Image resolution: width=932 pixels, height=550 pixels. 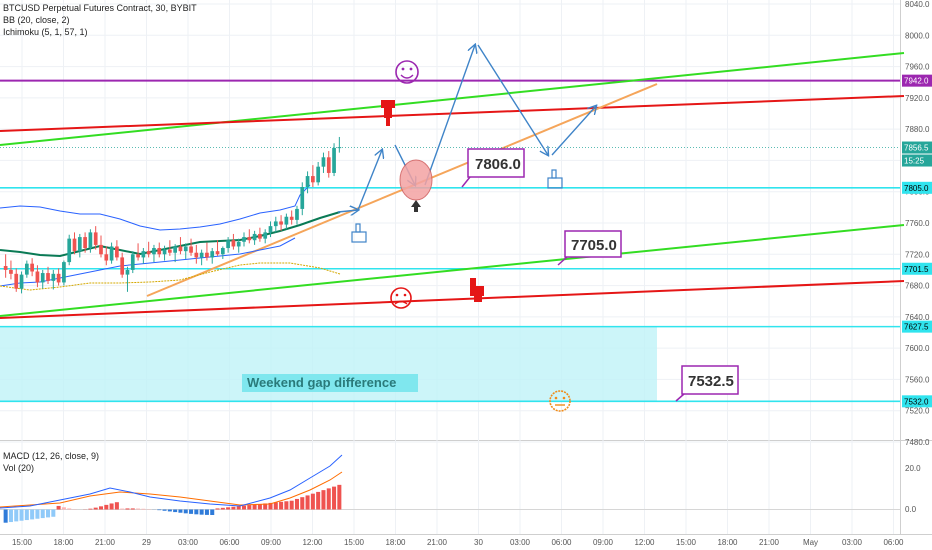 What do you see at coordinates (416, 206) in the screenshot?
I see `up-arrow-marker` at bounding box center [416, 206].